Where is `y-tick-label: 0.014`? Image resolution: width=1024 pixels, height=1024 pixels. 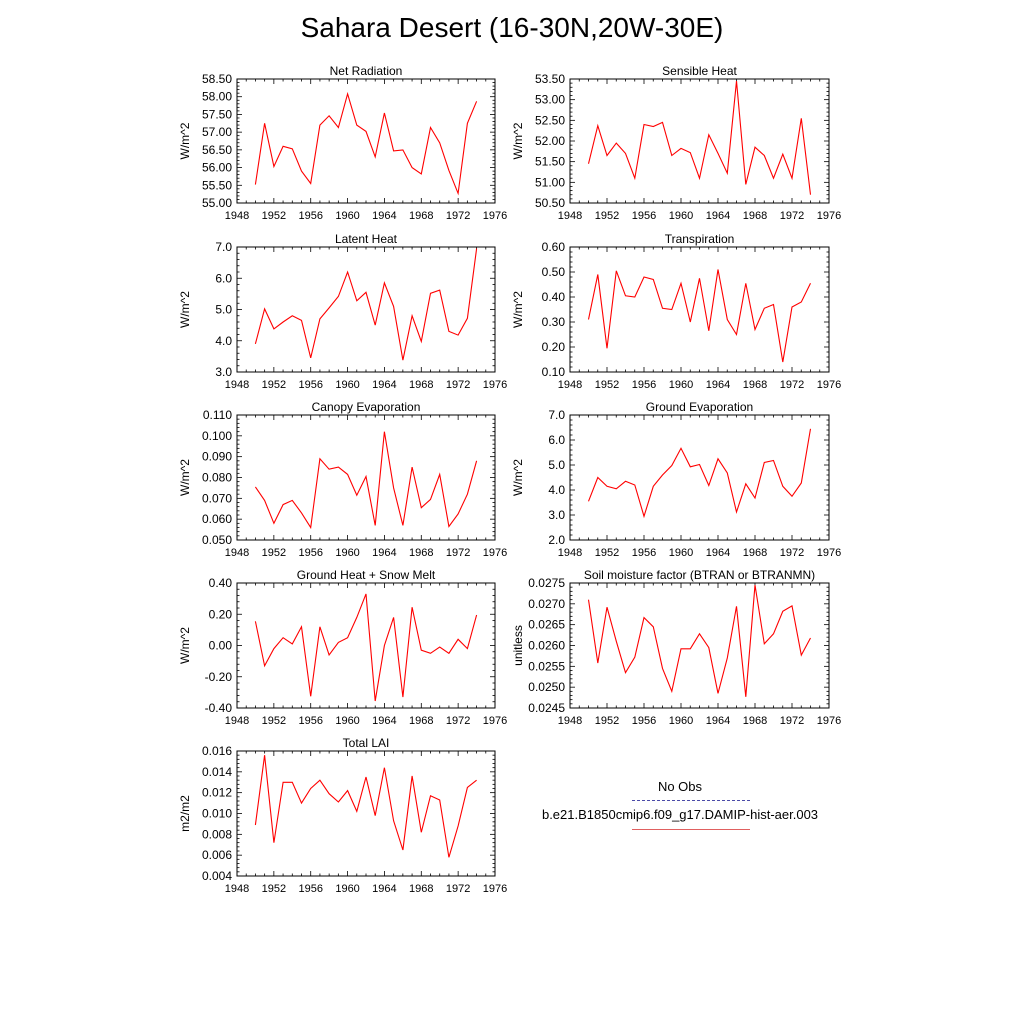
y-tick-label: 0.014 is located at coordinates (217, 772).